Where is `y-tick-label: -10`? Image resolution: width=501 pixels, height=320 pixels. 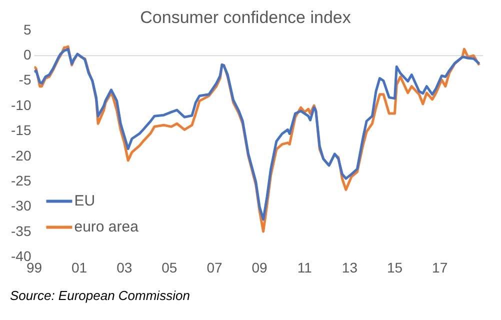
y-tick-label: -10 is located at coordinates (21, 104).